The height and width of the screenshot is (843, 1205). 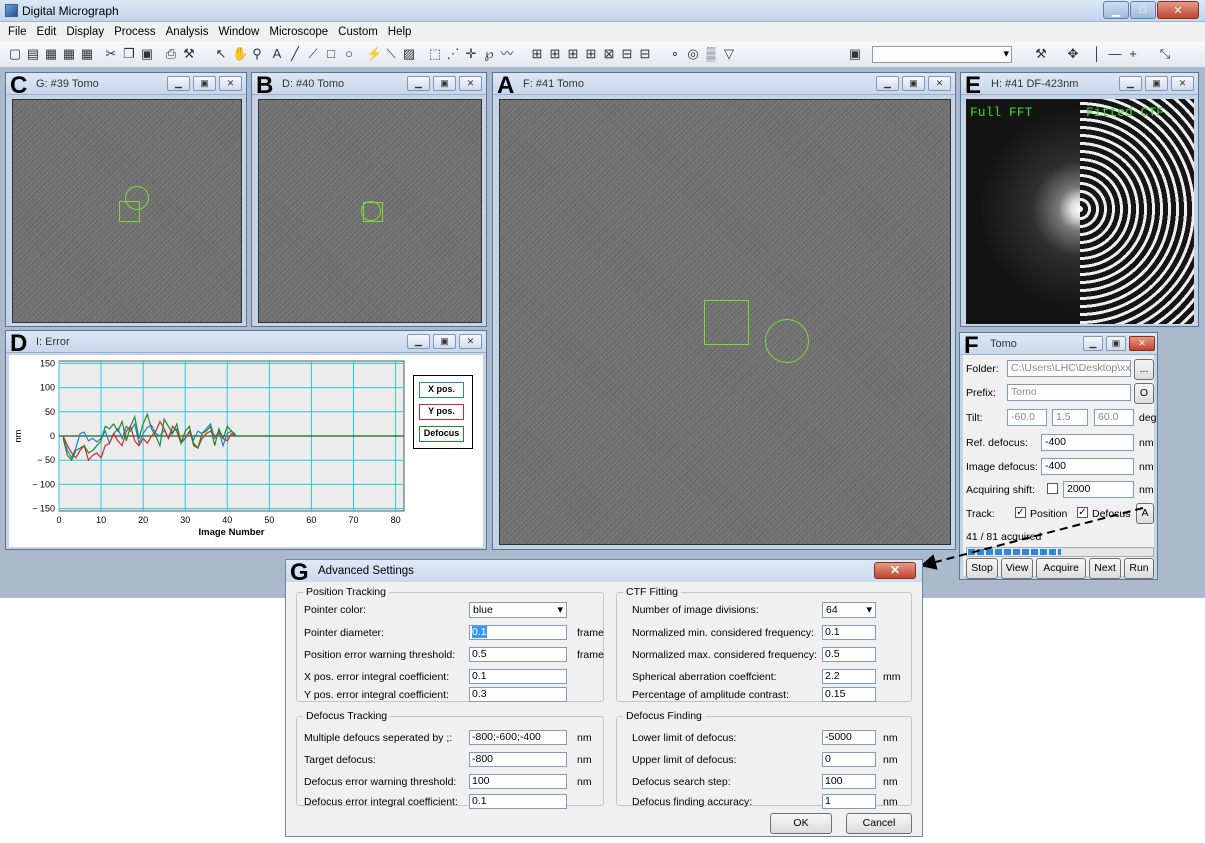 What do you see at coordinates (221, 53) in the screenshot?
I see `pointer-tool-icon: ↖` at bounding box center [221, 53].